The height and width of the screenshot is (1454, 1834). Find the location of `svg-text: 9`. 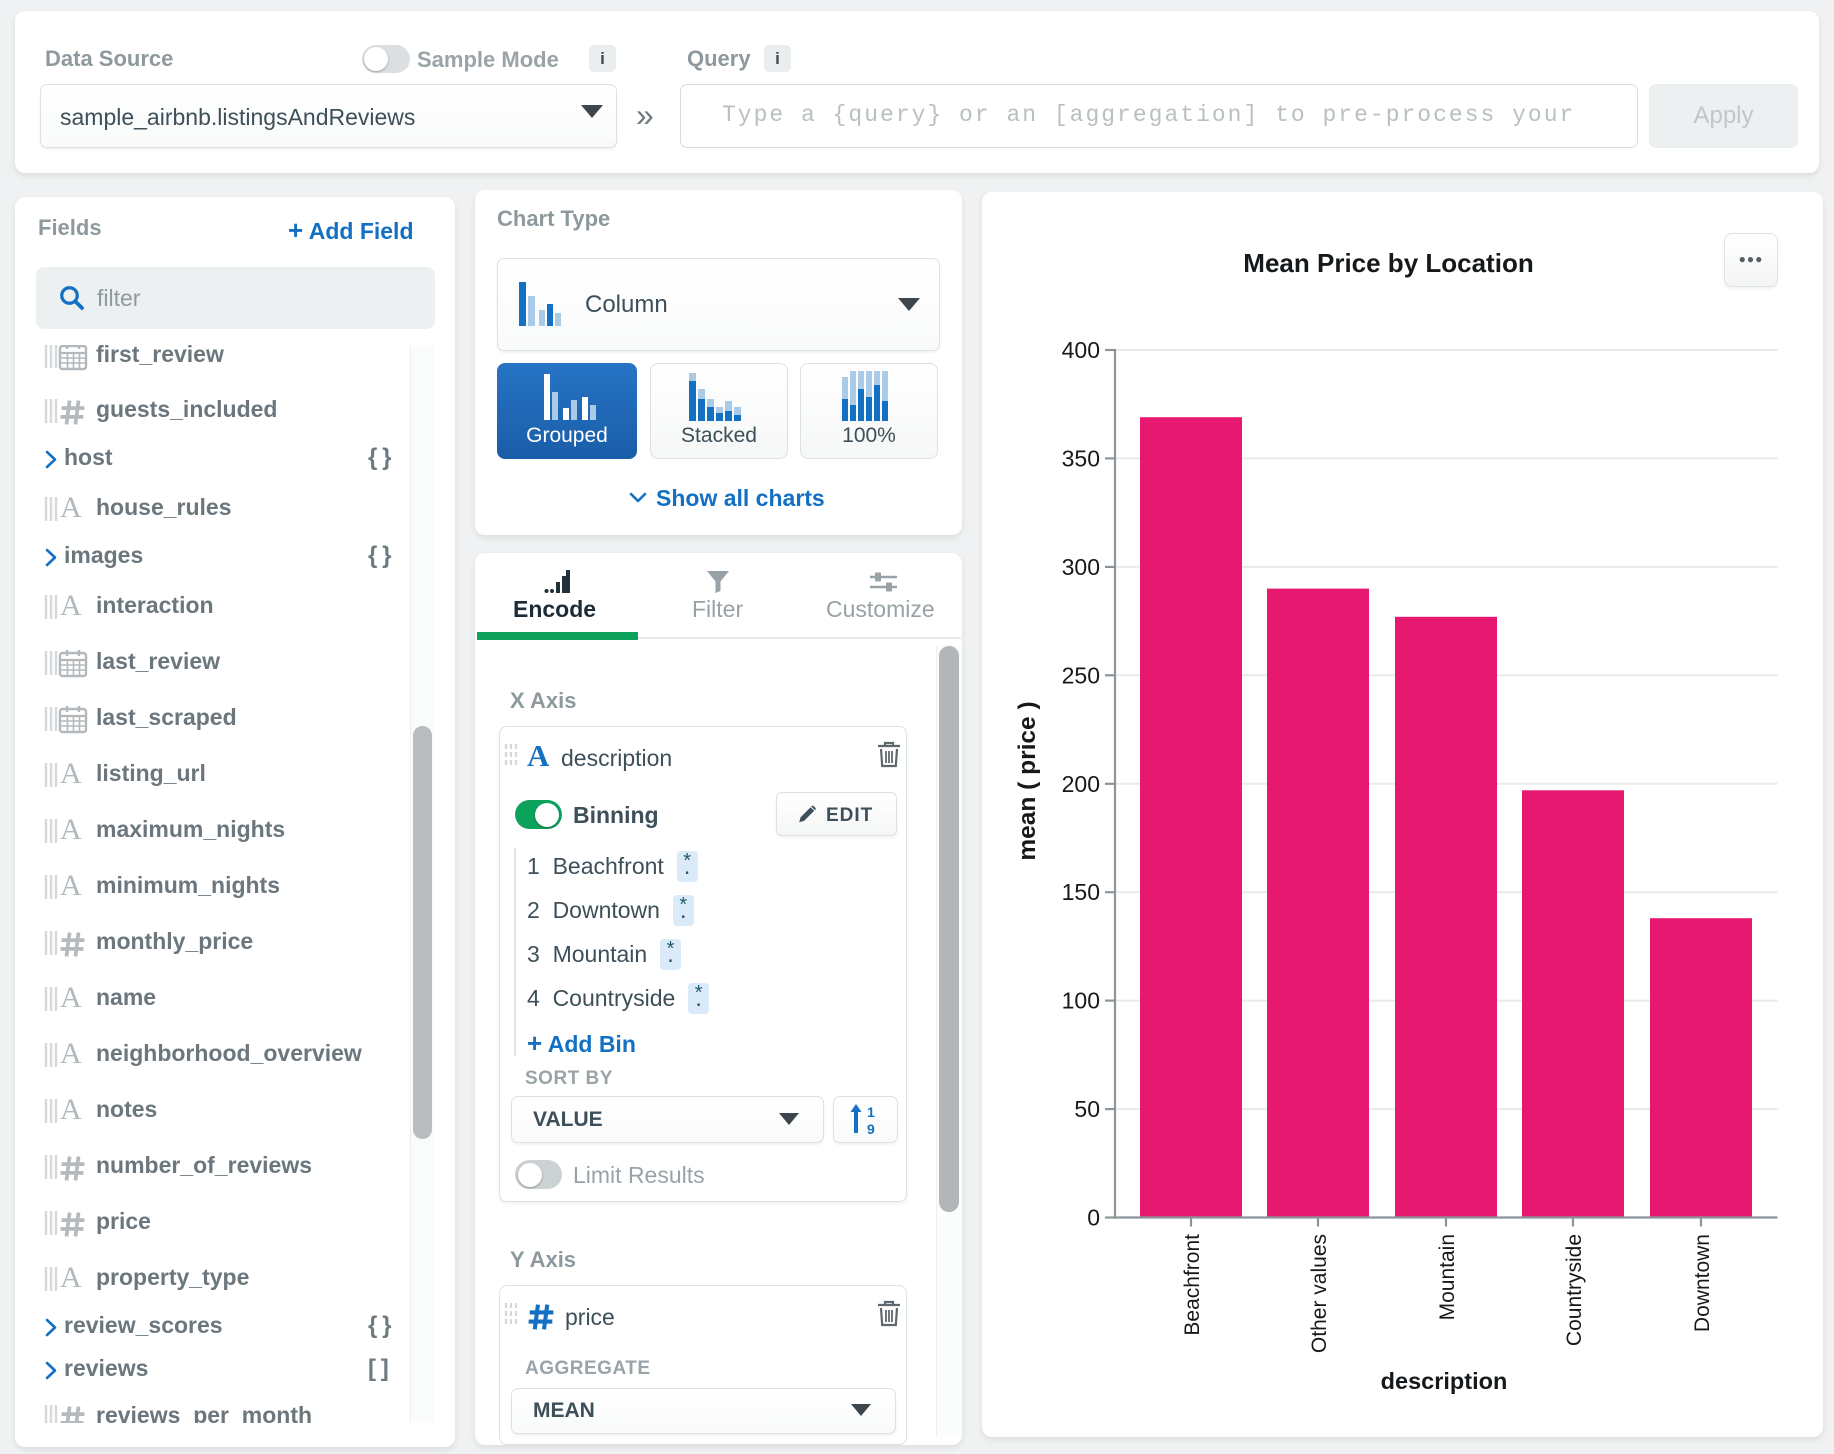

svg-text: 9 is located at coordinates (871, 1128).